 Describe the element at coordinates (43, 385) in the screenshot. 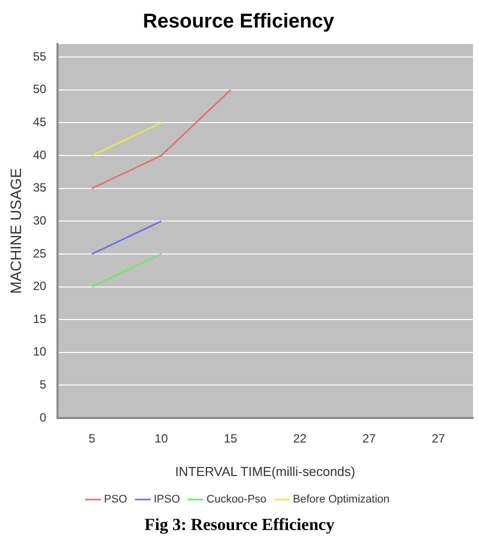

I see `y-tick-label: 5` at that location.